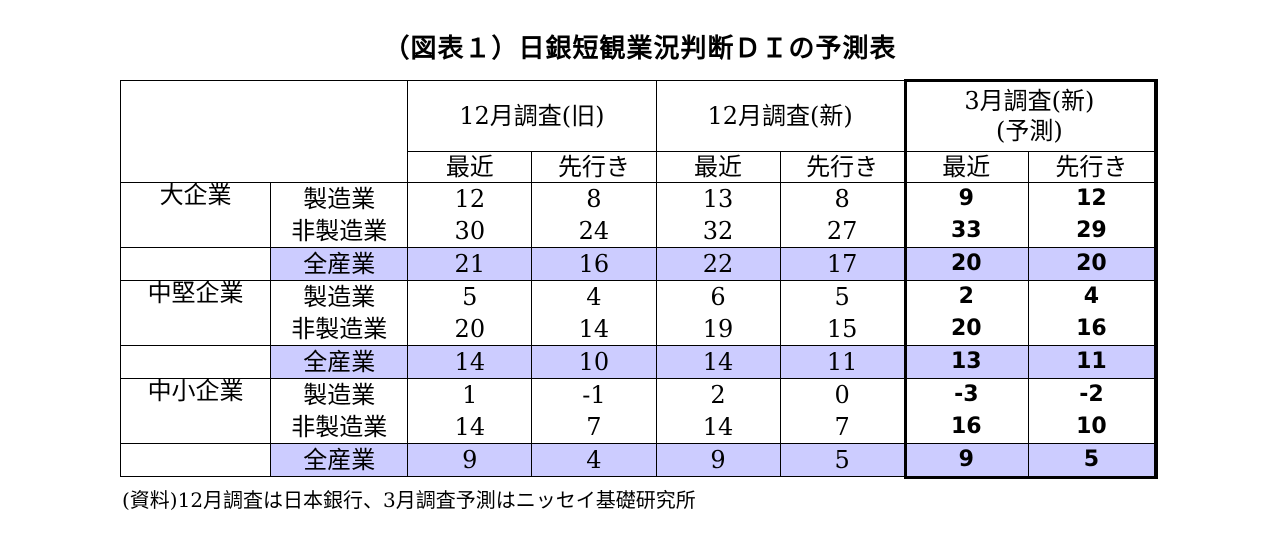 The width and height of the screenshot is (1280, 547). I want to click on table-row: 非製造業 30 24 32 27 33 29, so click(637, 231).